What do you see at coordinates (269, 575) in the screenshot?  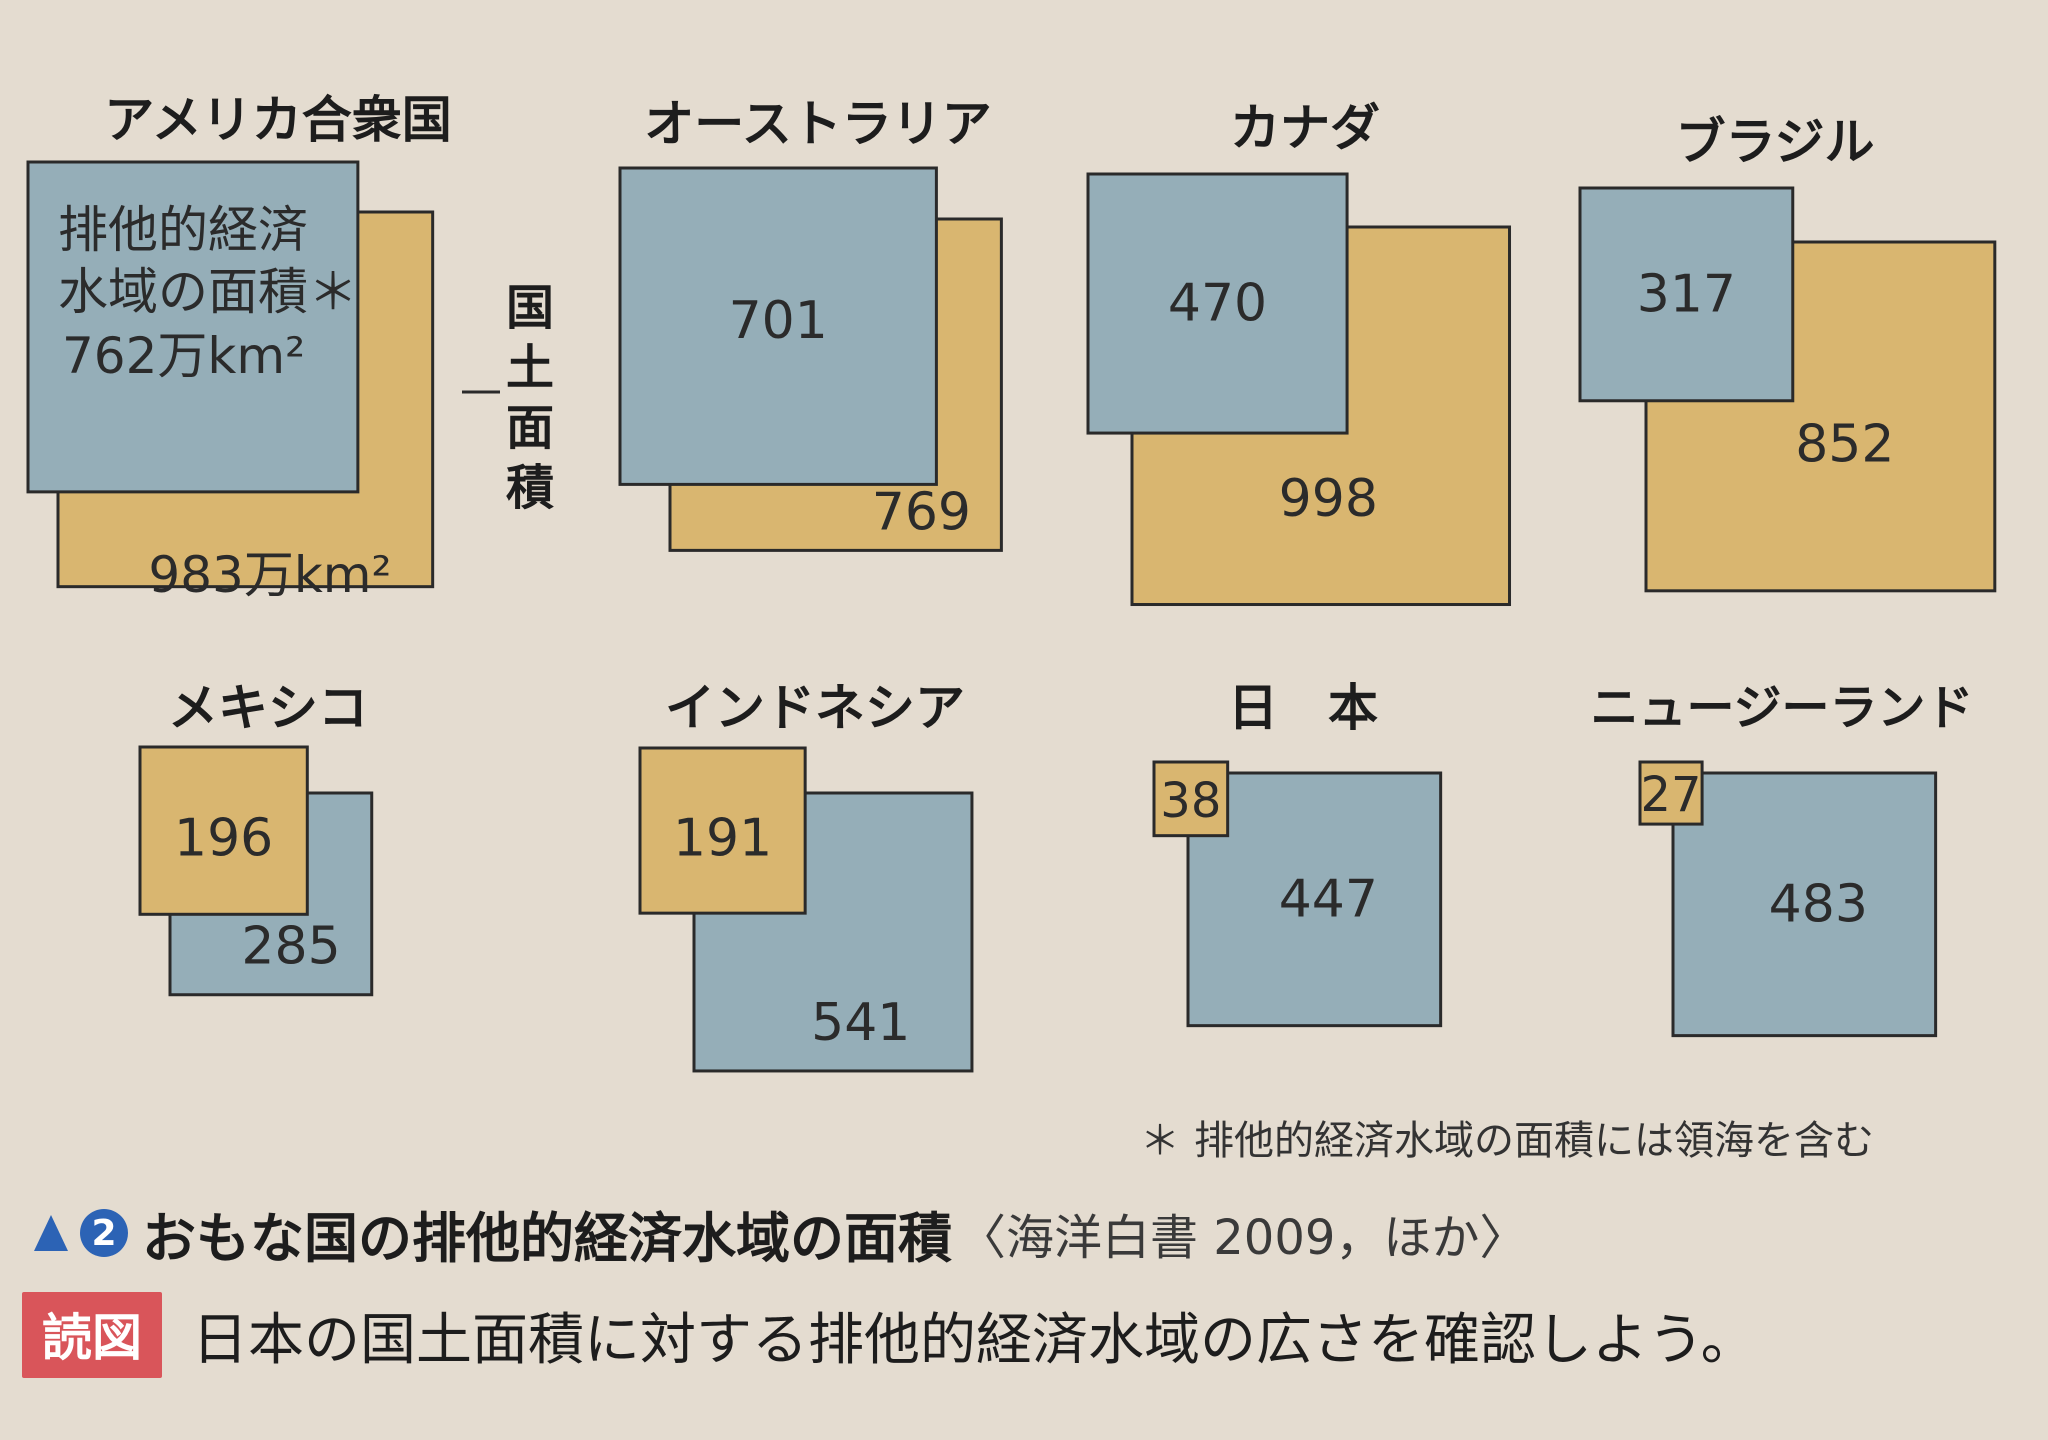 I see `land-value-label: 983万km²` at bounding box center [269, 575].